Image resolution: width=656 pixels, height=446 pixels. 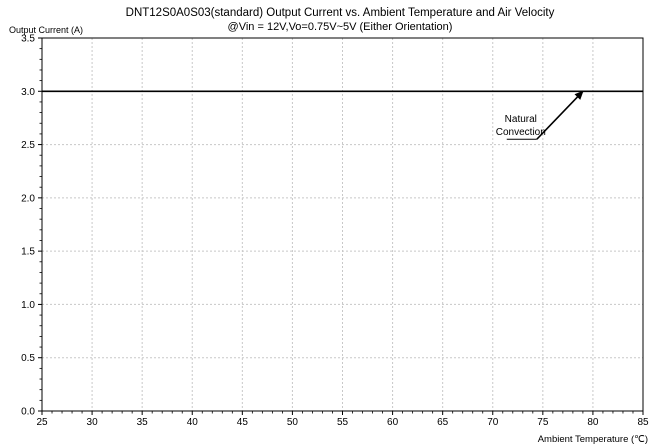 I want to click on x-tick-label: 30, so click(x=93, y=422).